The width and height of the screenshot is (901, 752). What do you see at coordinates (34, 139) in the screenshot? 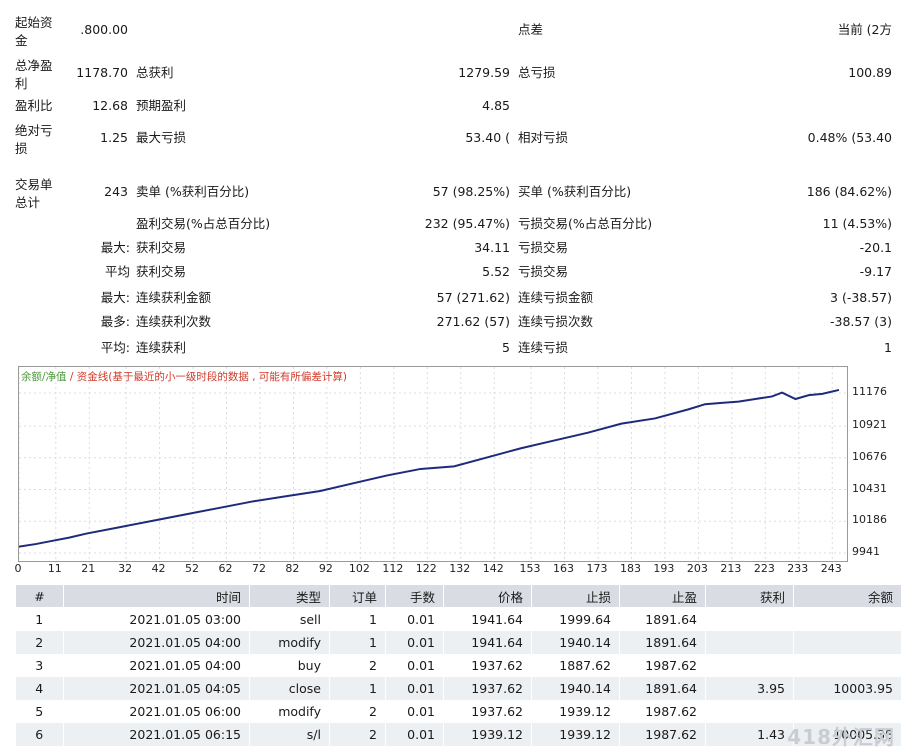
I see `summary-label: 绝对亏损` at bounding box center [34, 139].